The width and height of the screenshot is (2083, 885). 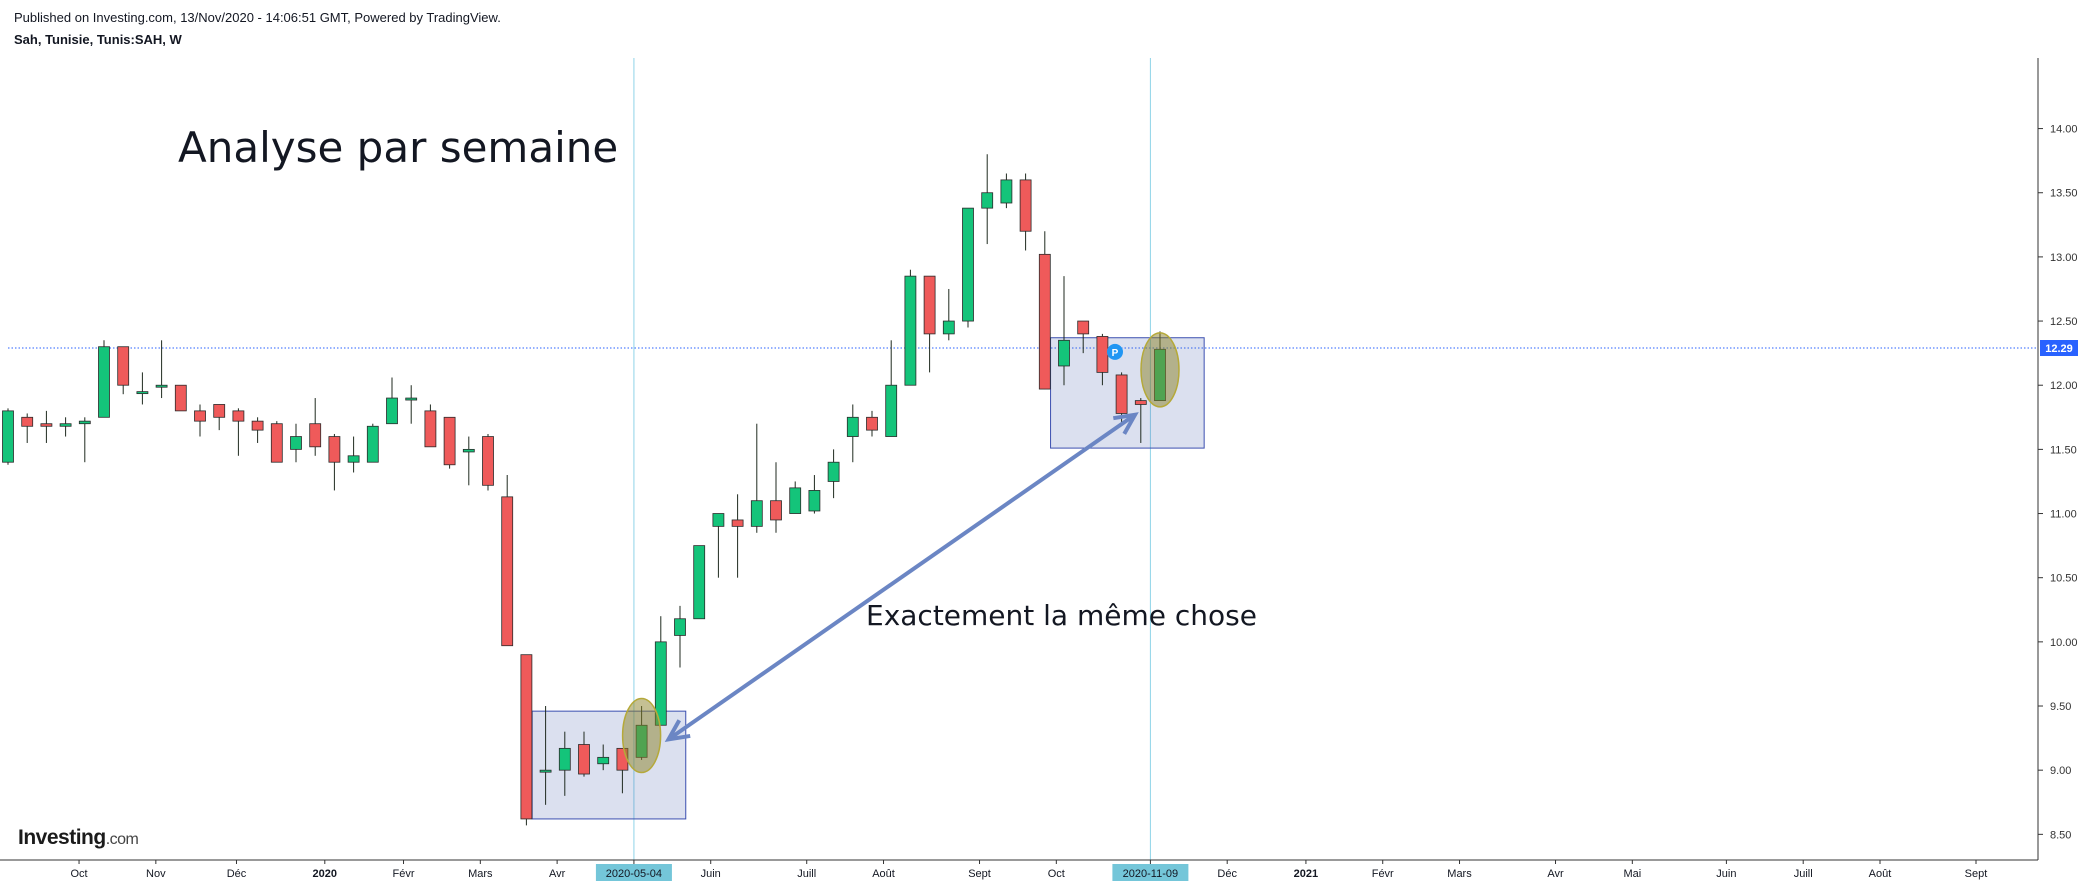 I want to click on symbol-caption: Sah, Tunisie, Tunis:SAH, W, so click(x=98, y=39).